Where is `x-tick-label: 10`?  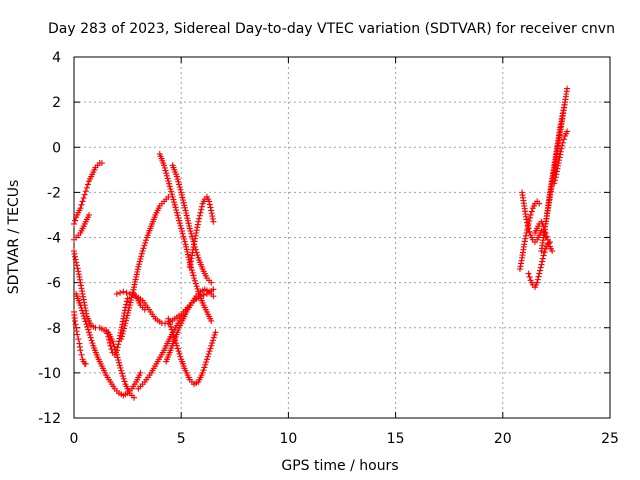 x-tick-label: 10 is located at coordinates (288, 439).